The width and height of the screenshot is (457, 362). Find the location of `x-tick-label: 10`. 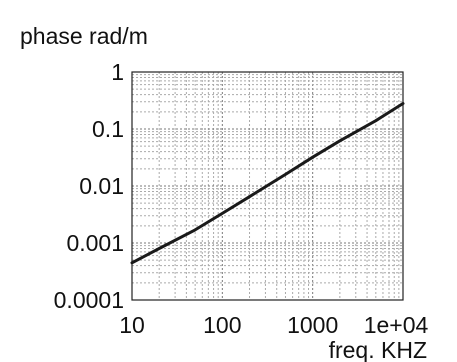

x-tick-label: 10 is located at coordinates (132, 325).